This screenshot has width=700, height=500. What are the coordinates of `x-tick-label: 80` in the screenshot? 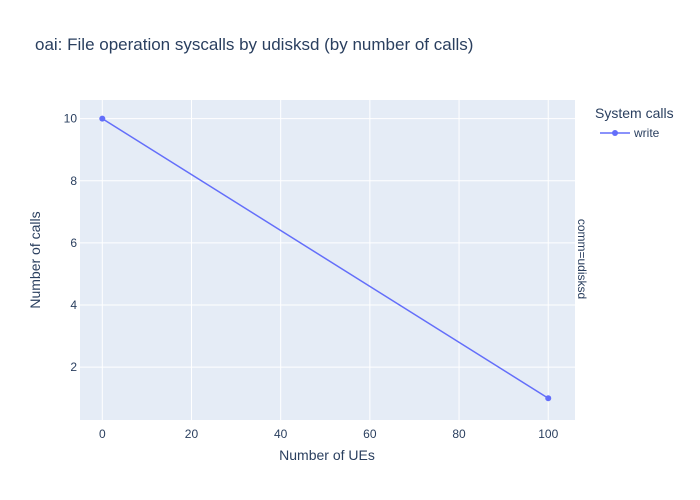 It's located at (459, 434).